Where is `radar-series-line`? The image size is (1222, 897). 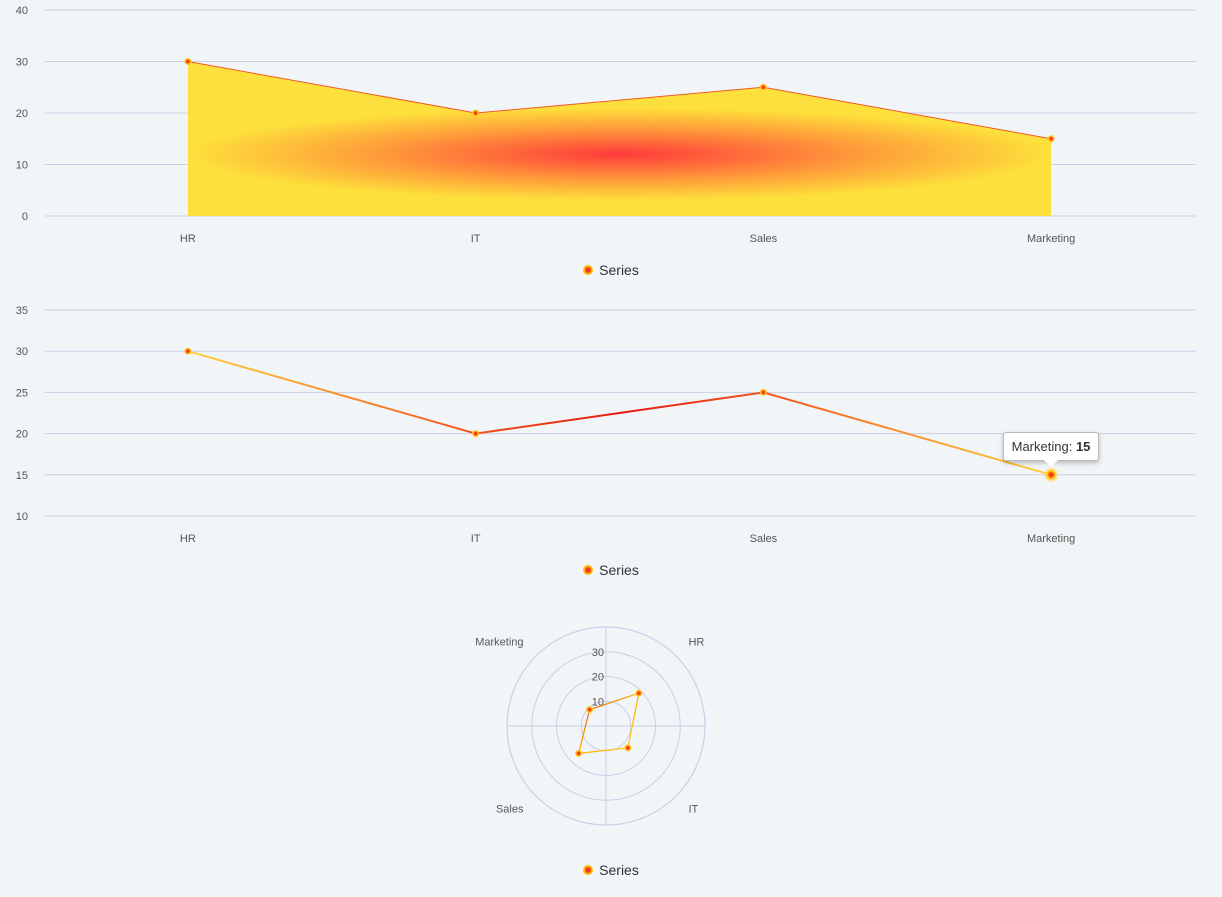
radar-series-line is located at coordinates (608, 723).